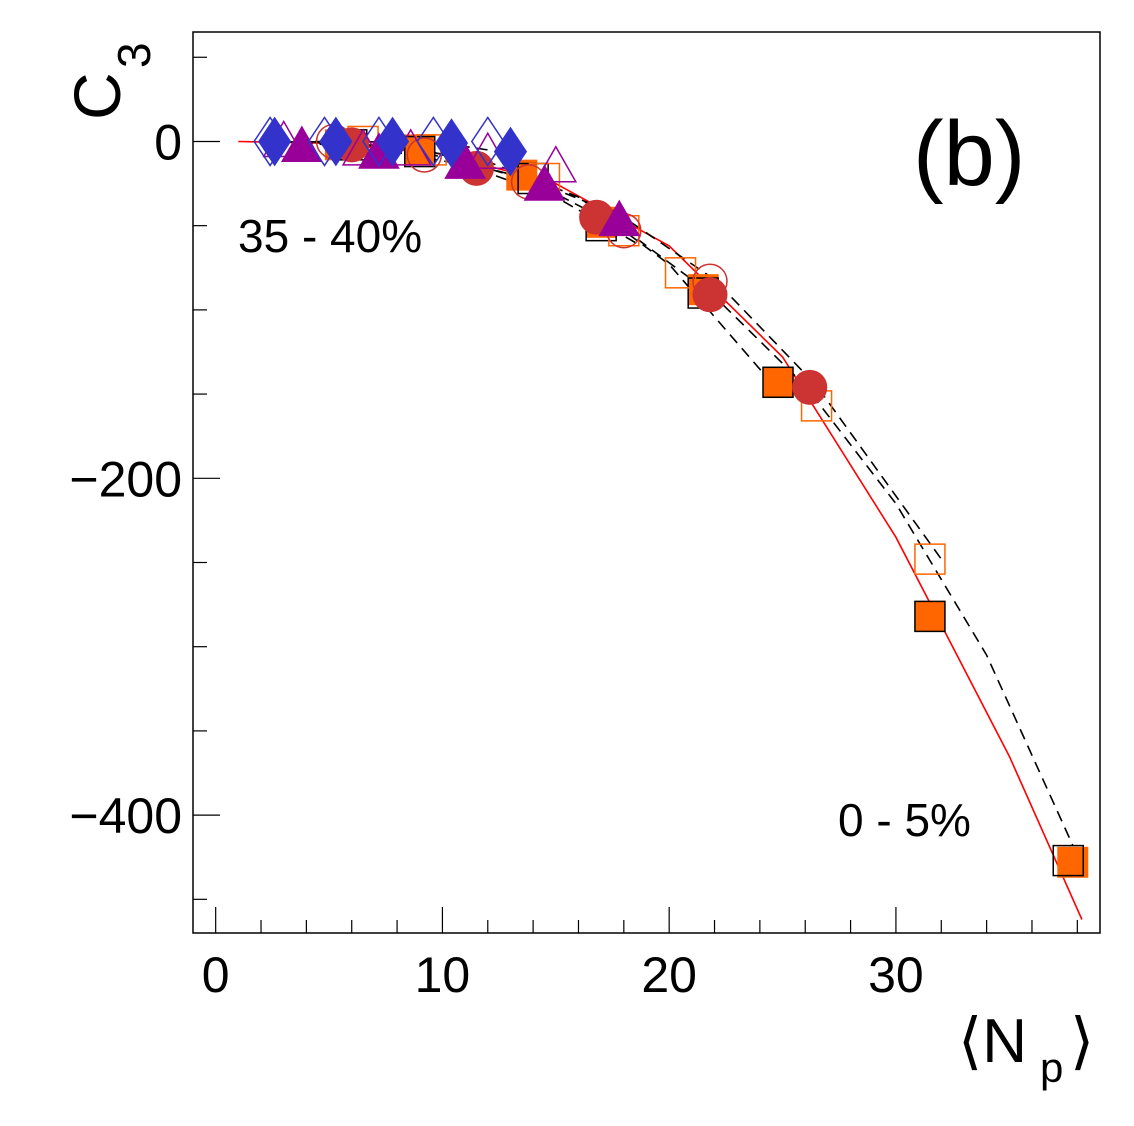 The width and height of the screenshot is (1134, 1126). Describe the element at coordinates (134, 55) in the screenshot. I see `svg-text: 3` at that location.